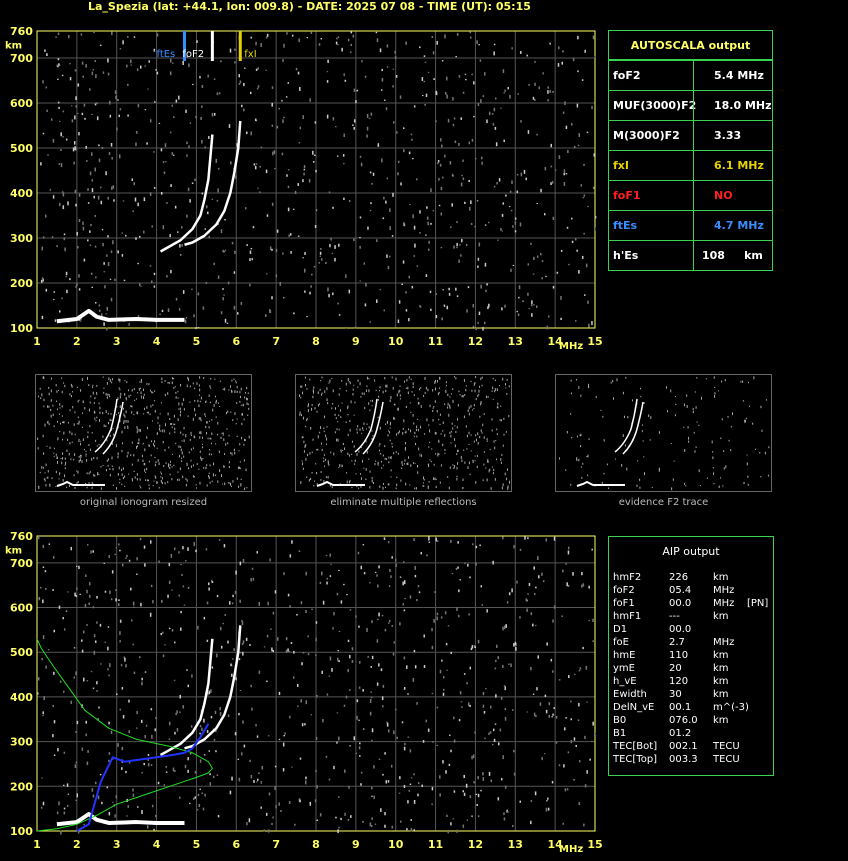 The image size is (848, 861). Describe the element at coordinates (721, 720) in the screenshot. I see `aip-unit: km` at that location.